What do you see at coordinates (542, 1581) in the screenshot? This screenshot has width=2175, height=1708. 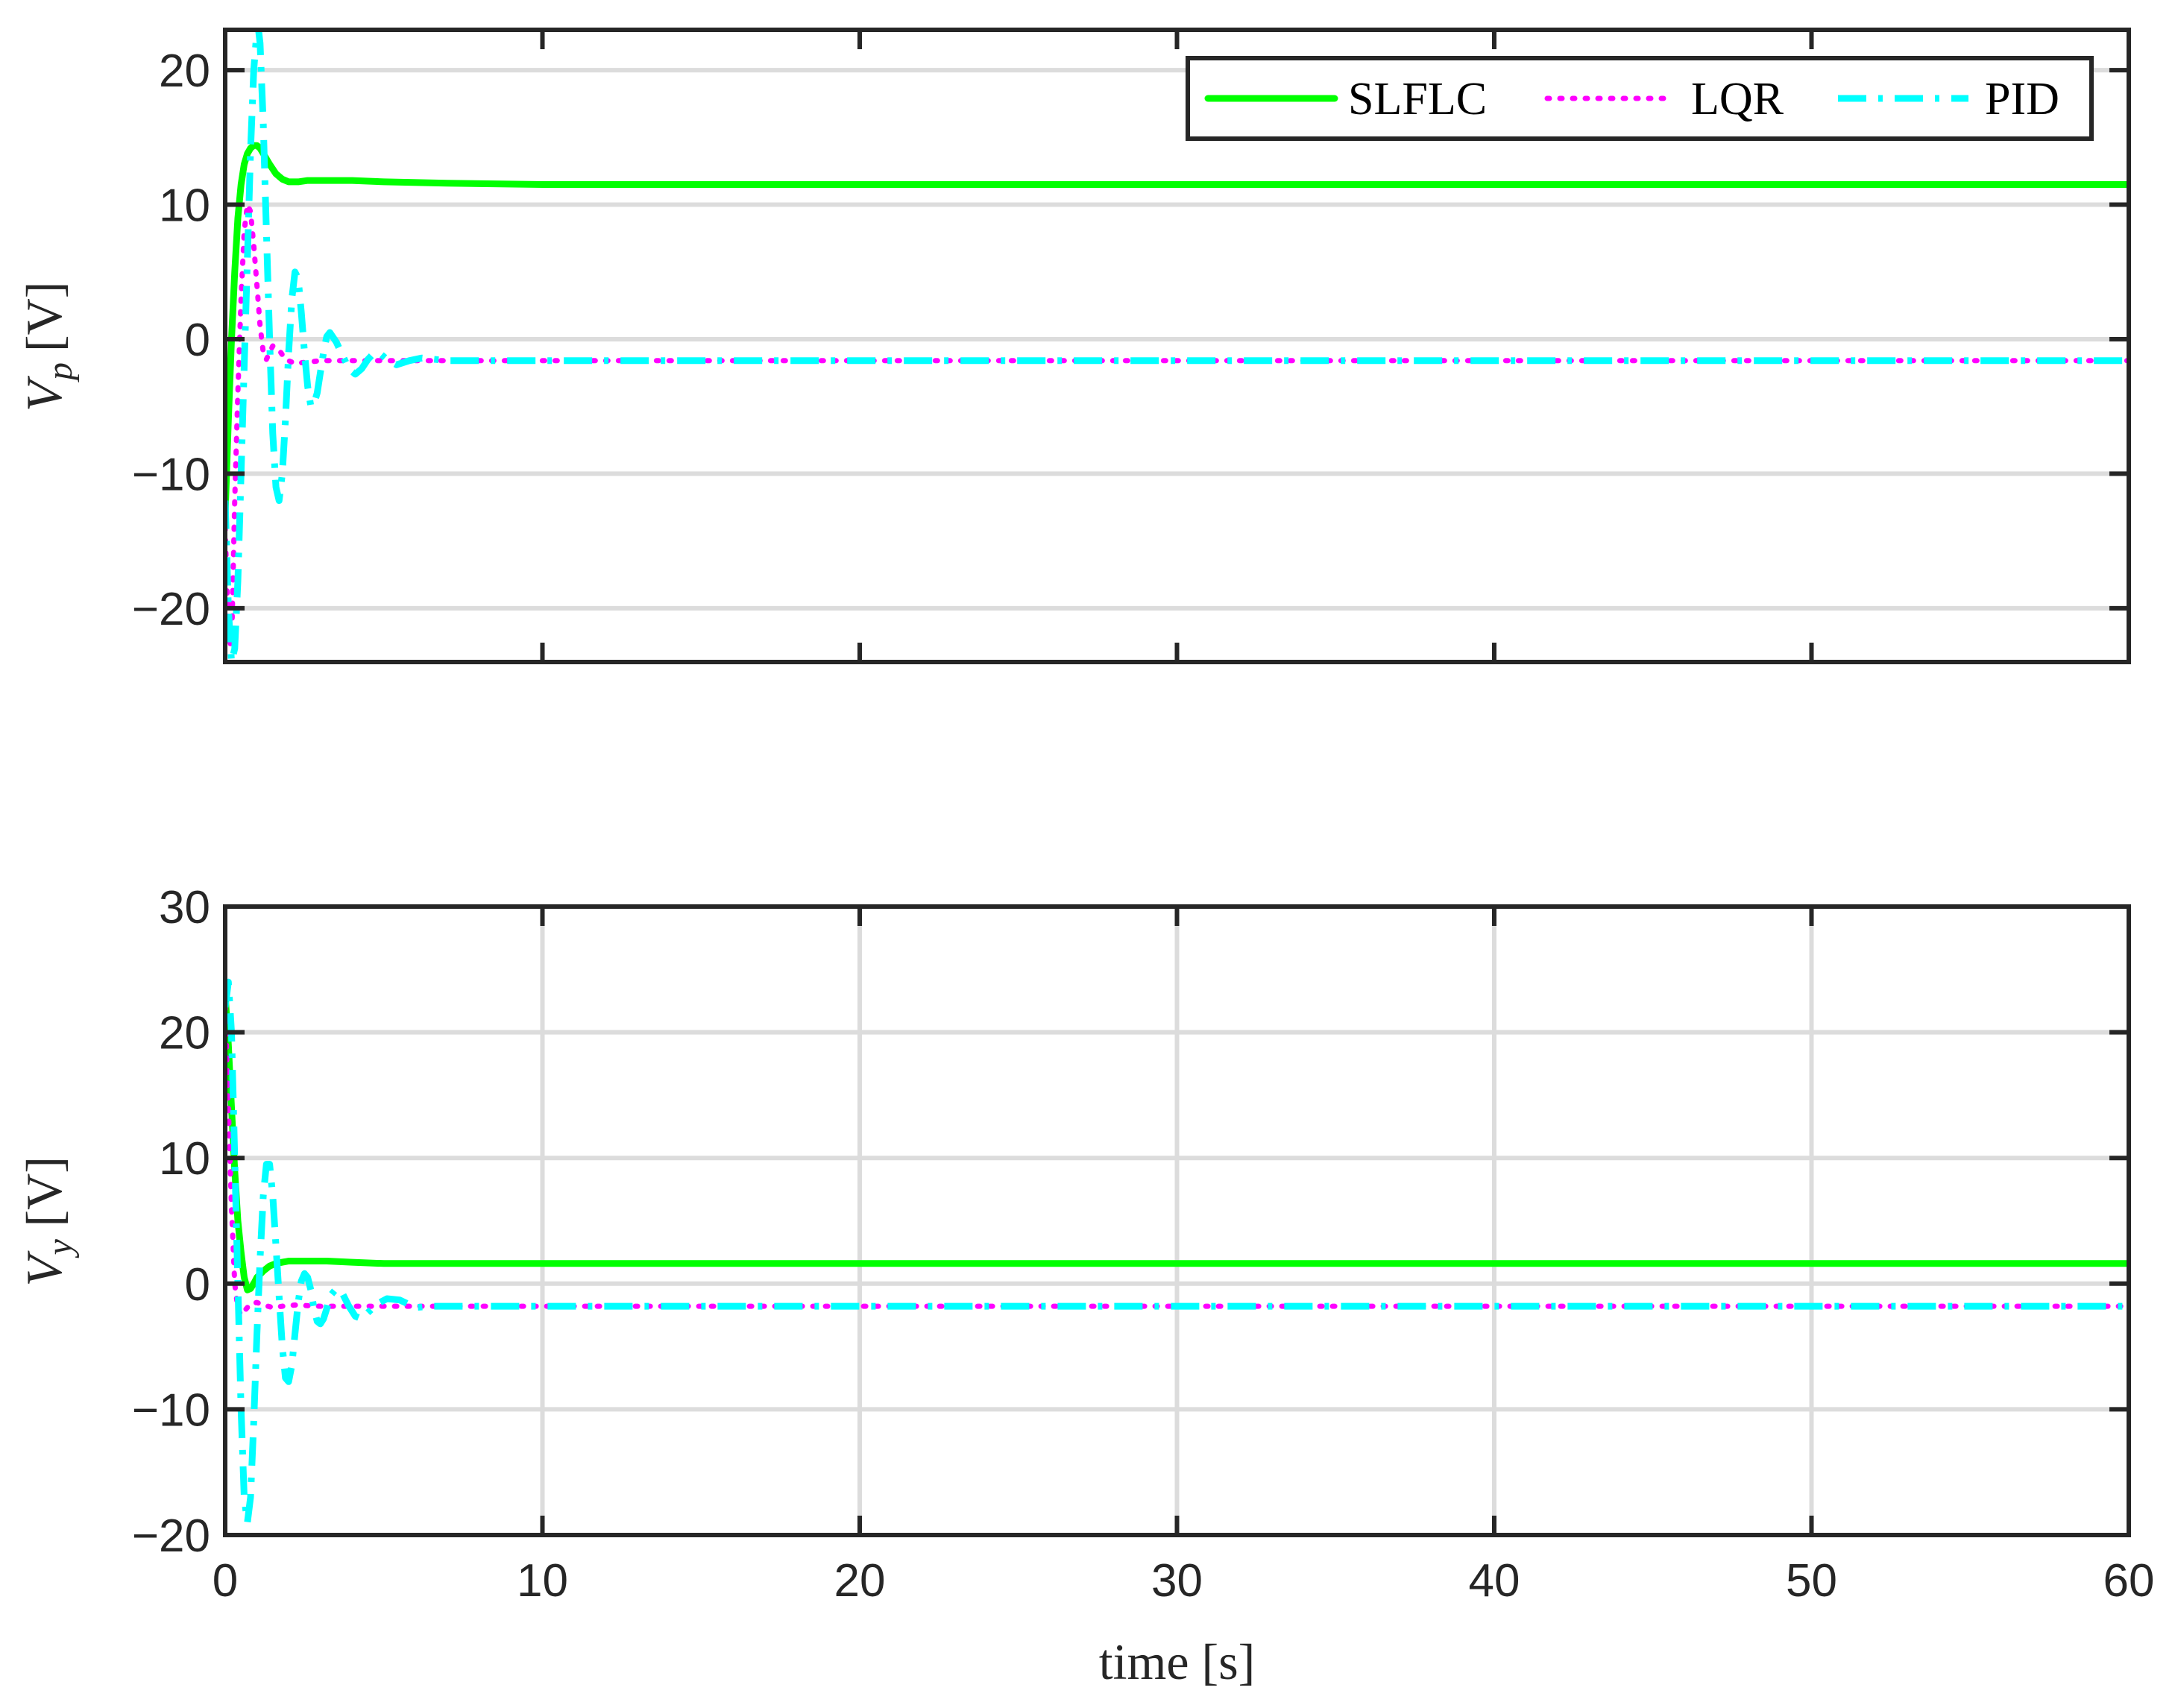 I see `xtick-label: 10` at bounding box center [542, 1581].